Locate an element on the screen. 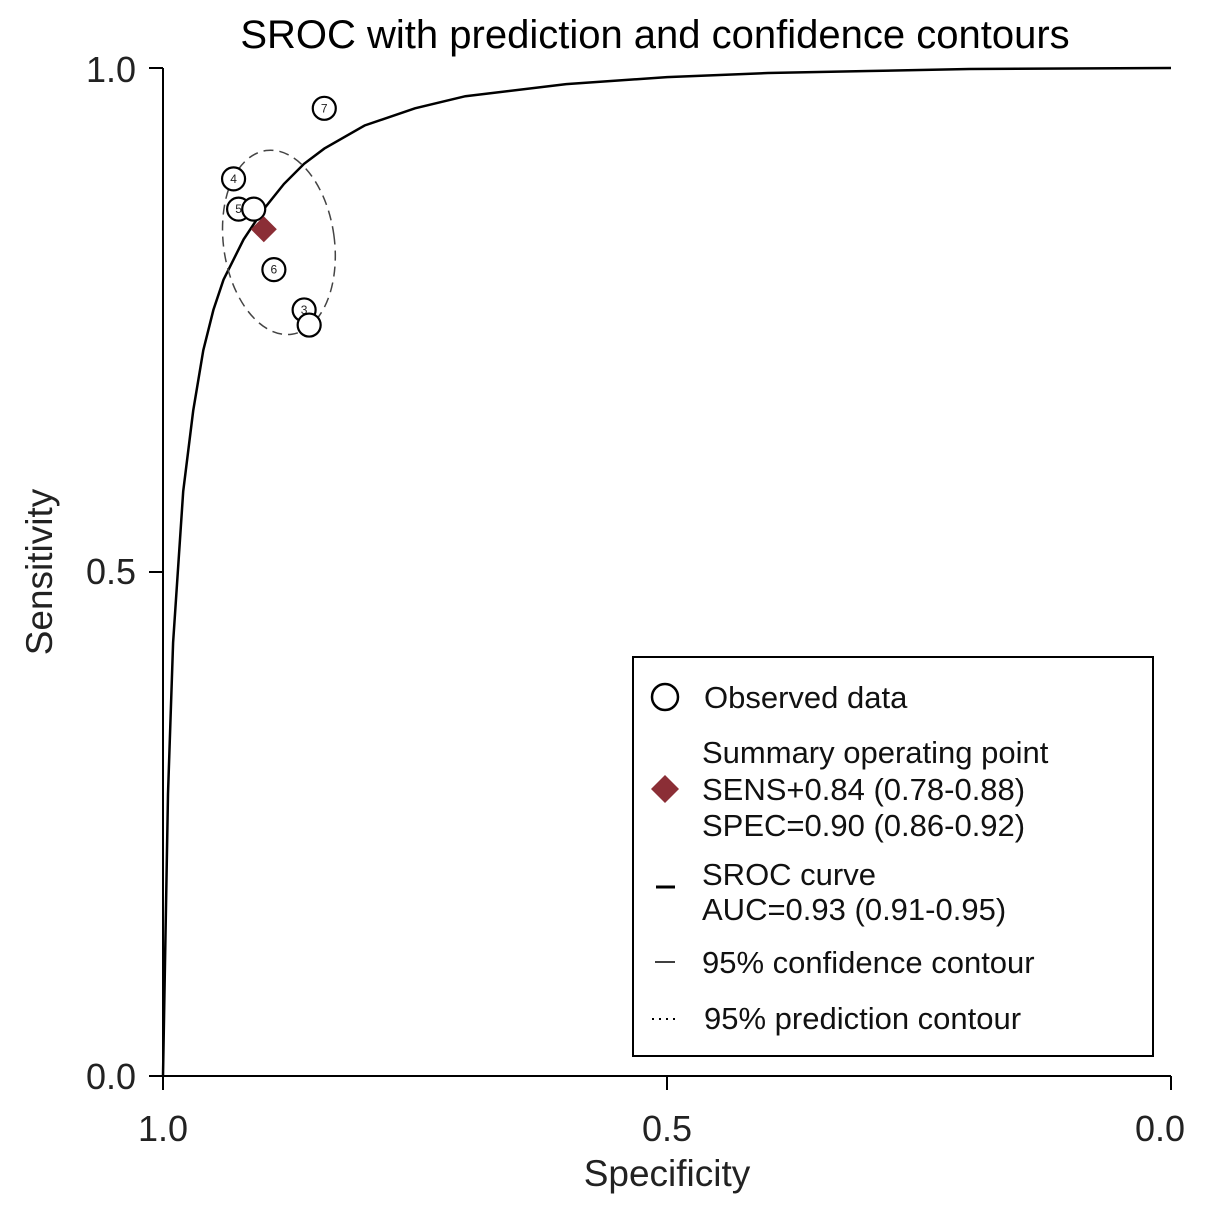 The width and height of the screenshot is (1205, 1211). observed-point-label: 5 is located at coordinates (238, 209).